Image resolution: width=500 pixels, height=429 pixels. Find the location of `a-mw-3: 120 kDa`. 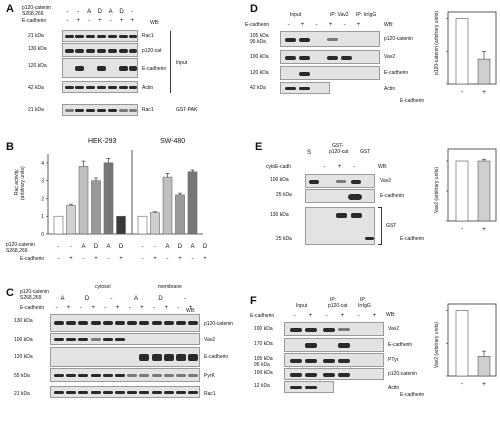

a-mw-3: 120 kDa is located at coordinates (37, 66).